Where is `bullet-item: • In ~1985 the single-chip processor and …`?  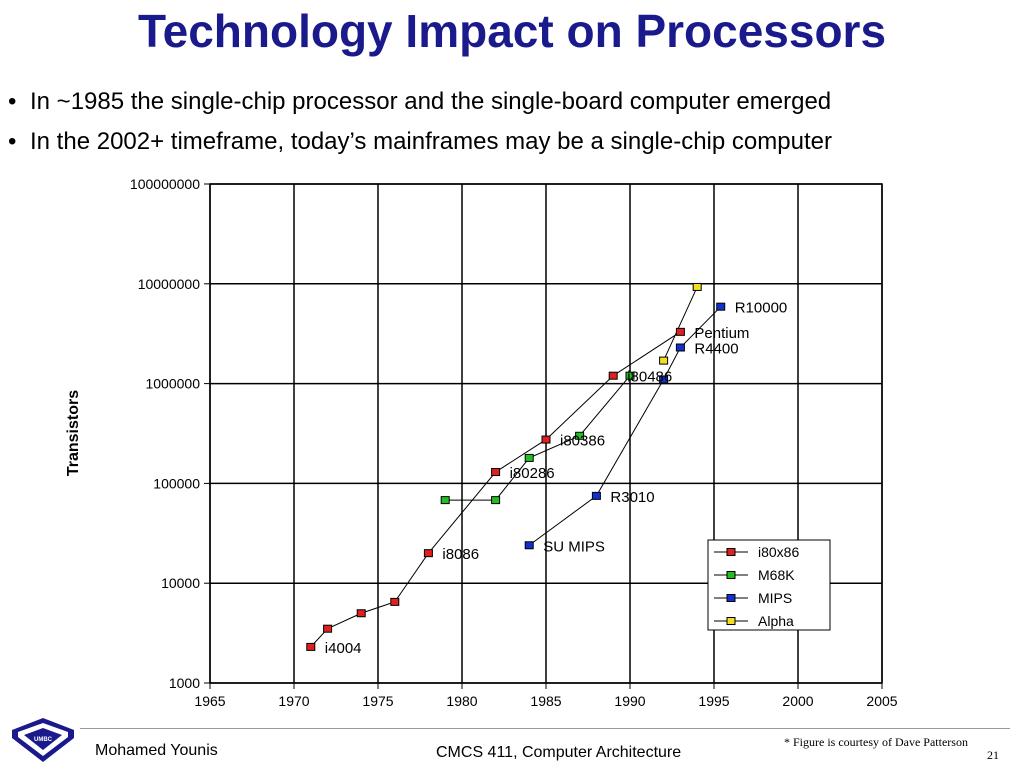 bullet-item: • In ~1985 the single-chip processor and … is located at coordinates (420, 102).